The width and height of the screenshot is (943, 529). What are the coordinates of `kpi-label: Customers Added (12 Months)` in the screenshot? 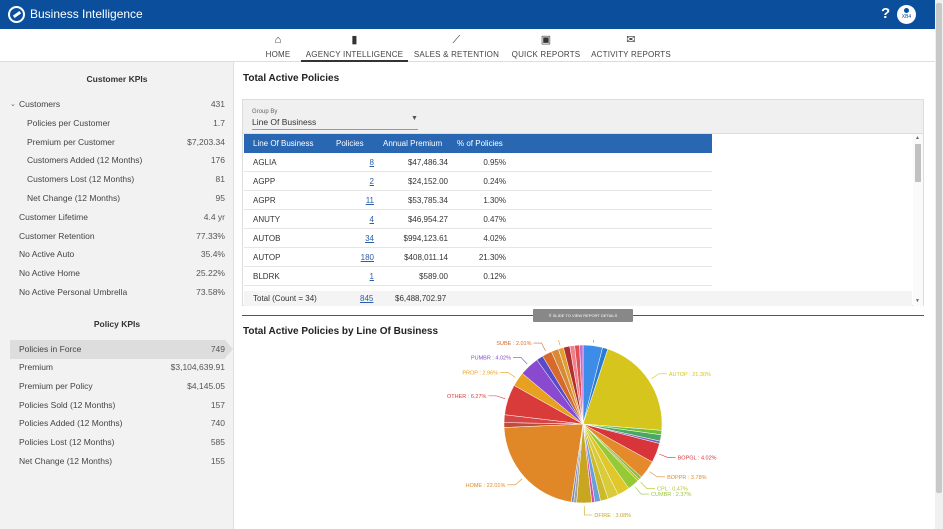 It's located at (85, 160).